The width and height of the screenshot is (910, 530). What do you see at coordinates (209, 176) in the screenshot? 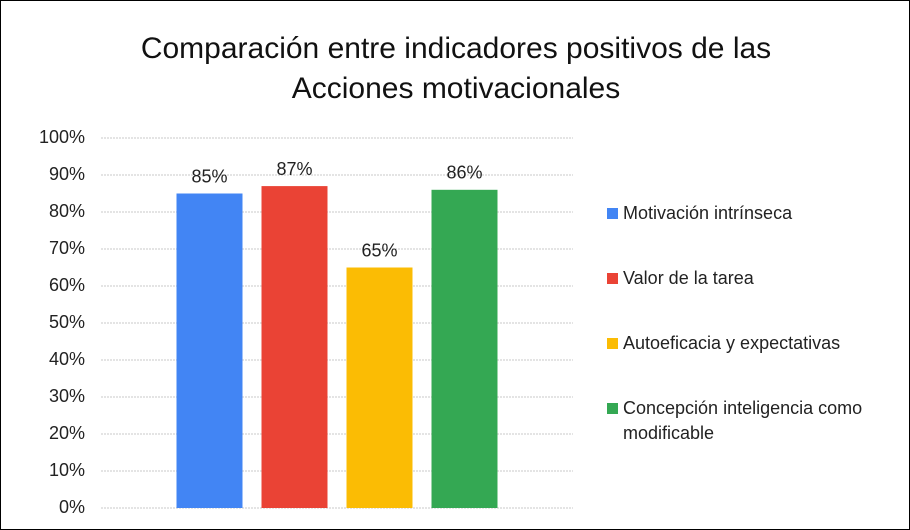
I see `data-label: 85%` at bounding box center [209, 176].